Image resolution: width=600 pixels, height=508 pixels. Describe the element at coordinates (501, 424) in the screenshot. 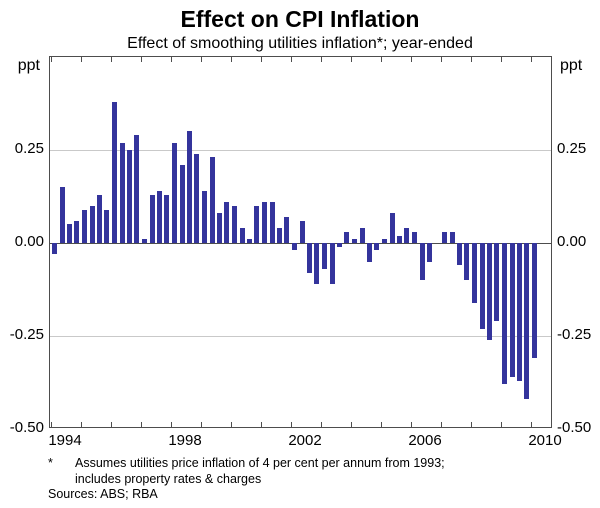

I see `x-tick-bottom-2009` at that location.